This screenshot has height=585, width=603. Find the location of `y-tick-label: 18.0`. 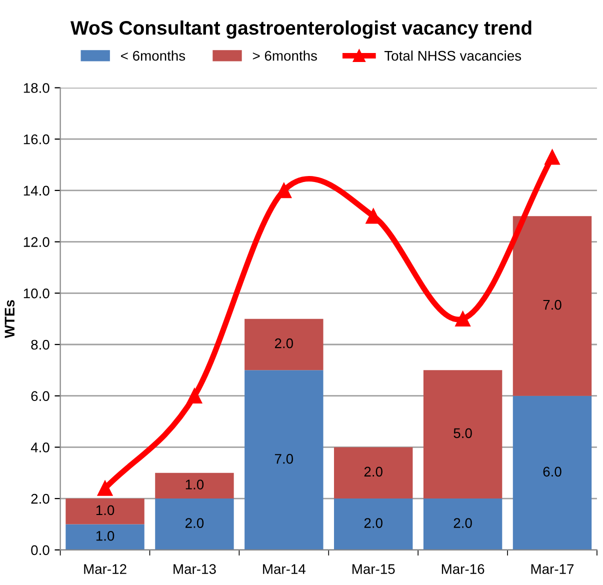

y-tick-label: 18.0 is located at coordinates (37, 88).